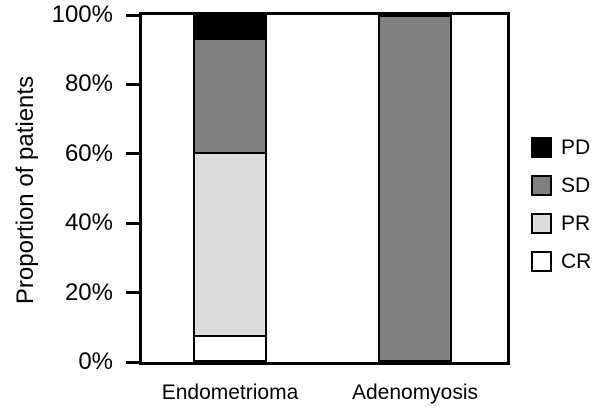  What do you see at coordinates (541, 223) in the screenshot?
I see `legend-swatch-pr` at bounding box center [541, 223].